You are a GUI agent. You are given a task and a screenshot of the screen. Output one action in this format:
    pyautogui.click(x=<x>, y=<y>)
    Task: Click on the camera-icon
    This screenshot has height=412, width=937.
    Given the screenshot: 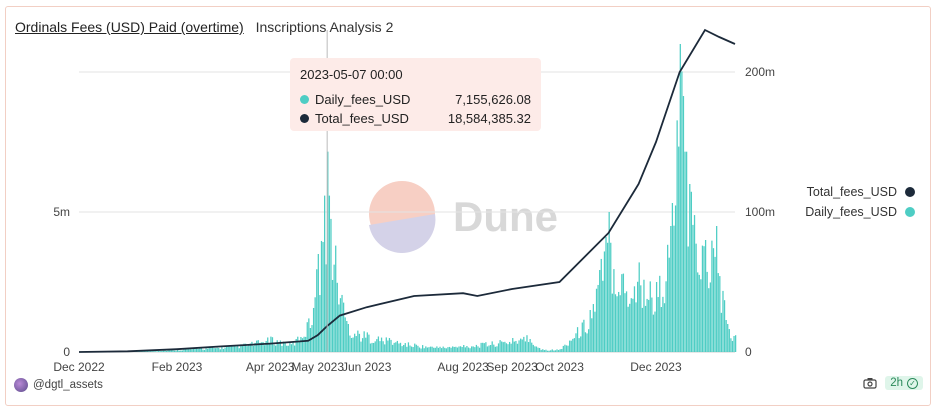 What is the action you would take?
    pyautogui.click(x=870, y=383)
    